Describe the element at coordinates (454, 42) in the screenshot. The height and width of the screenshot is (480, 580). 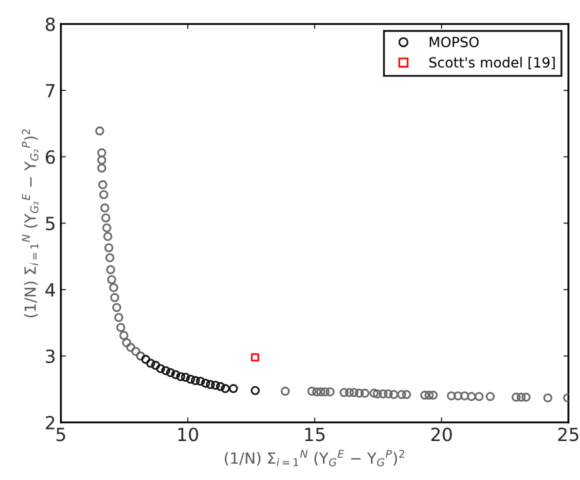
I see `legend-label: MOPSO` at that location.